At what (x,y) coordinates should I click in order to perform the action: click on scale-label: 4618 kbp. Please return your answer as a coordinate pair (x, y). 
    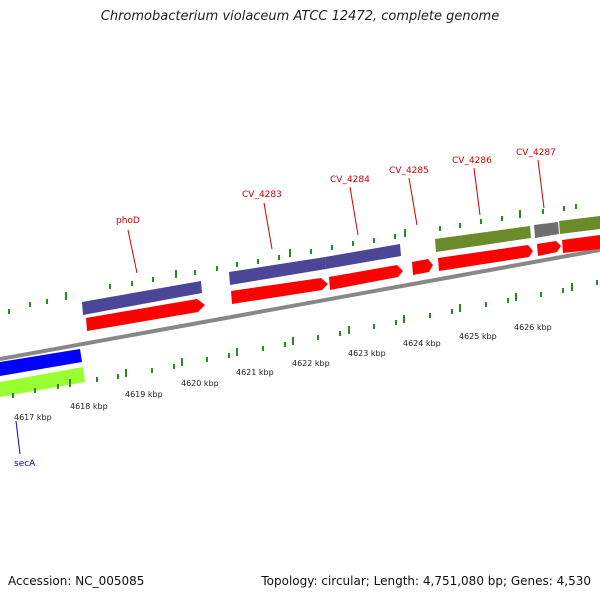
    Looking at the image, I should click on (89, 406).